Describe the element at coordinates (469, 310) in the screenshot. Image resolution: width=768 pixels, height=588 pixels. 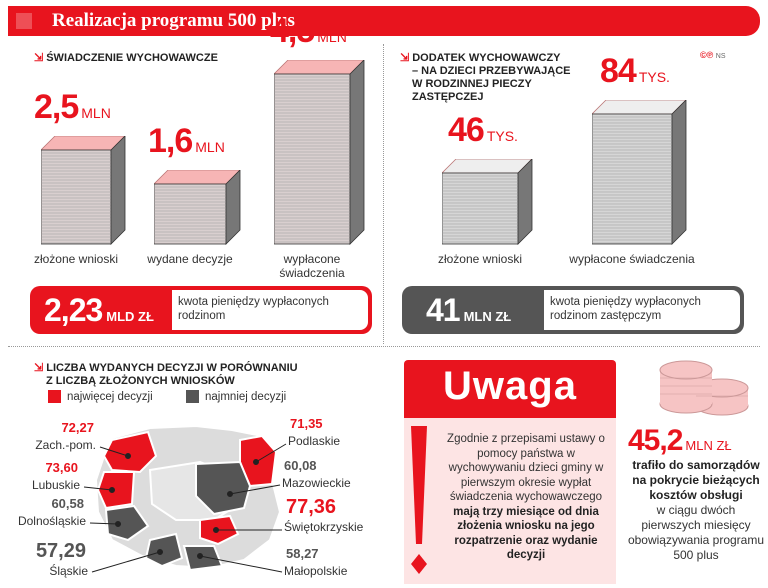
I see `total-value: 41 MLN ZŁ` at that location.